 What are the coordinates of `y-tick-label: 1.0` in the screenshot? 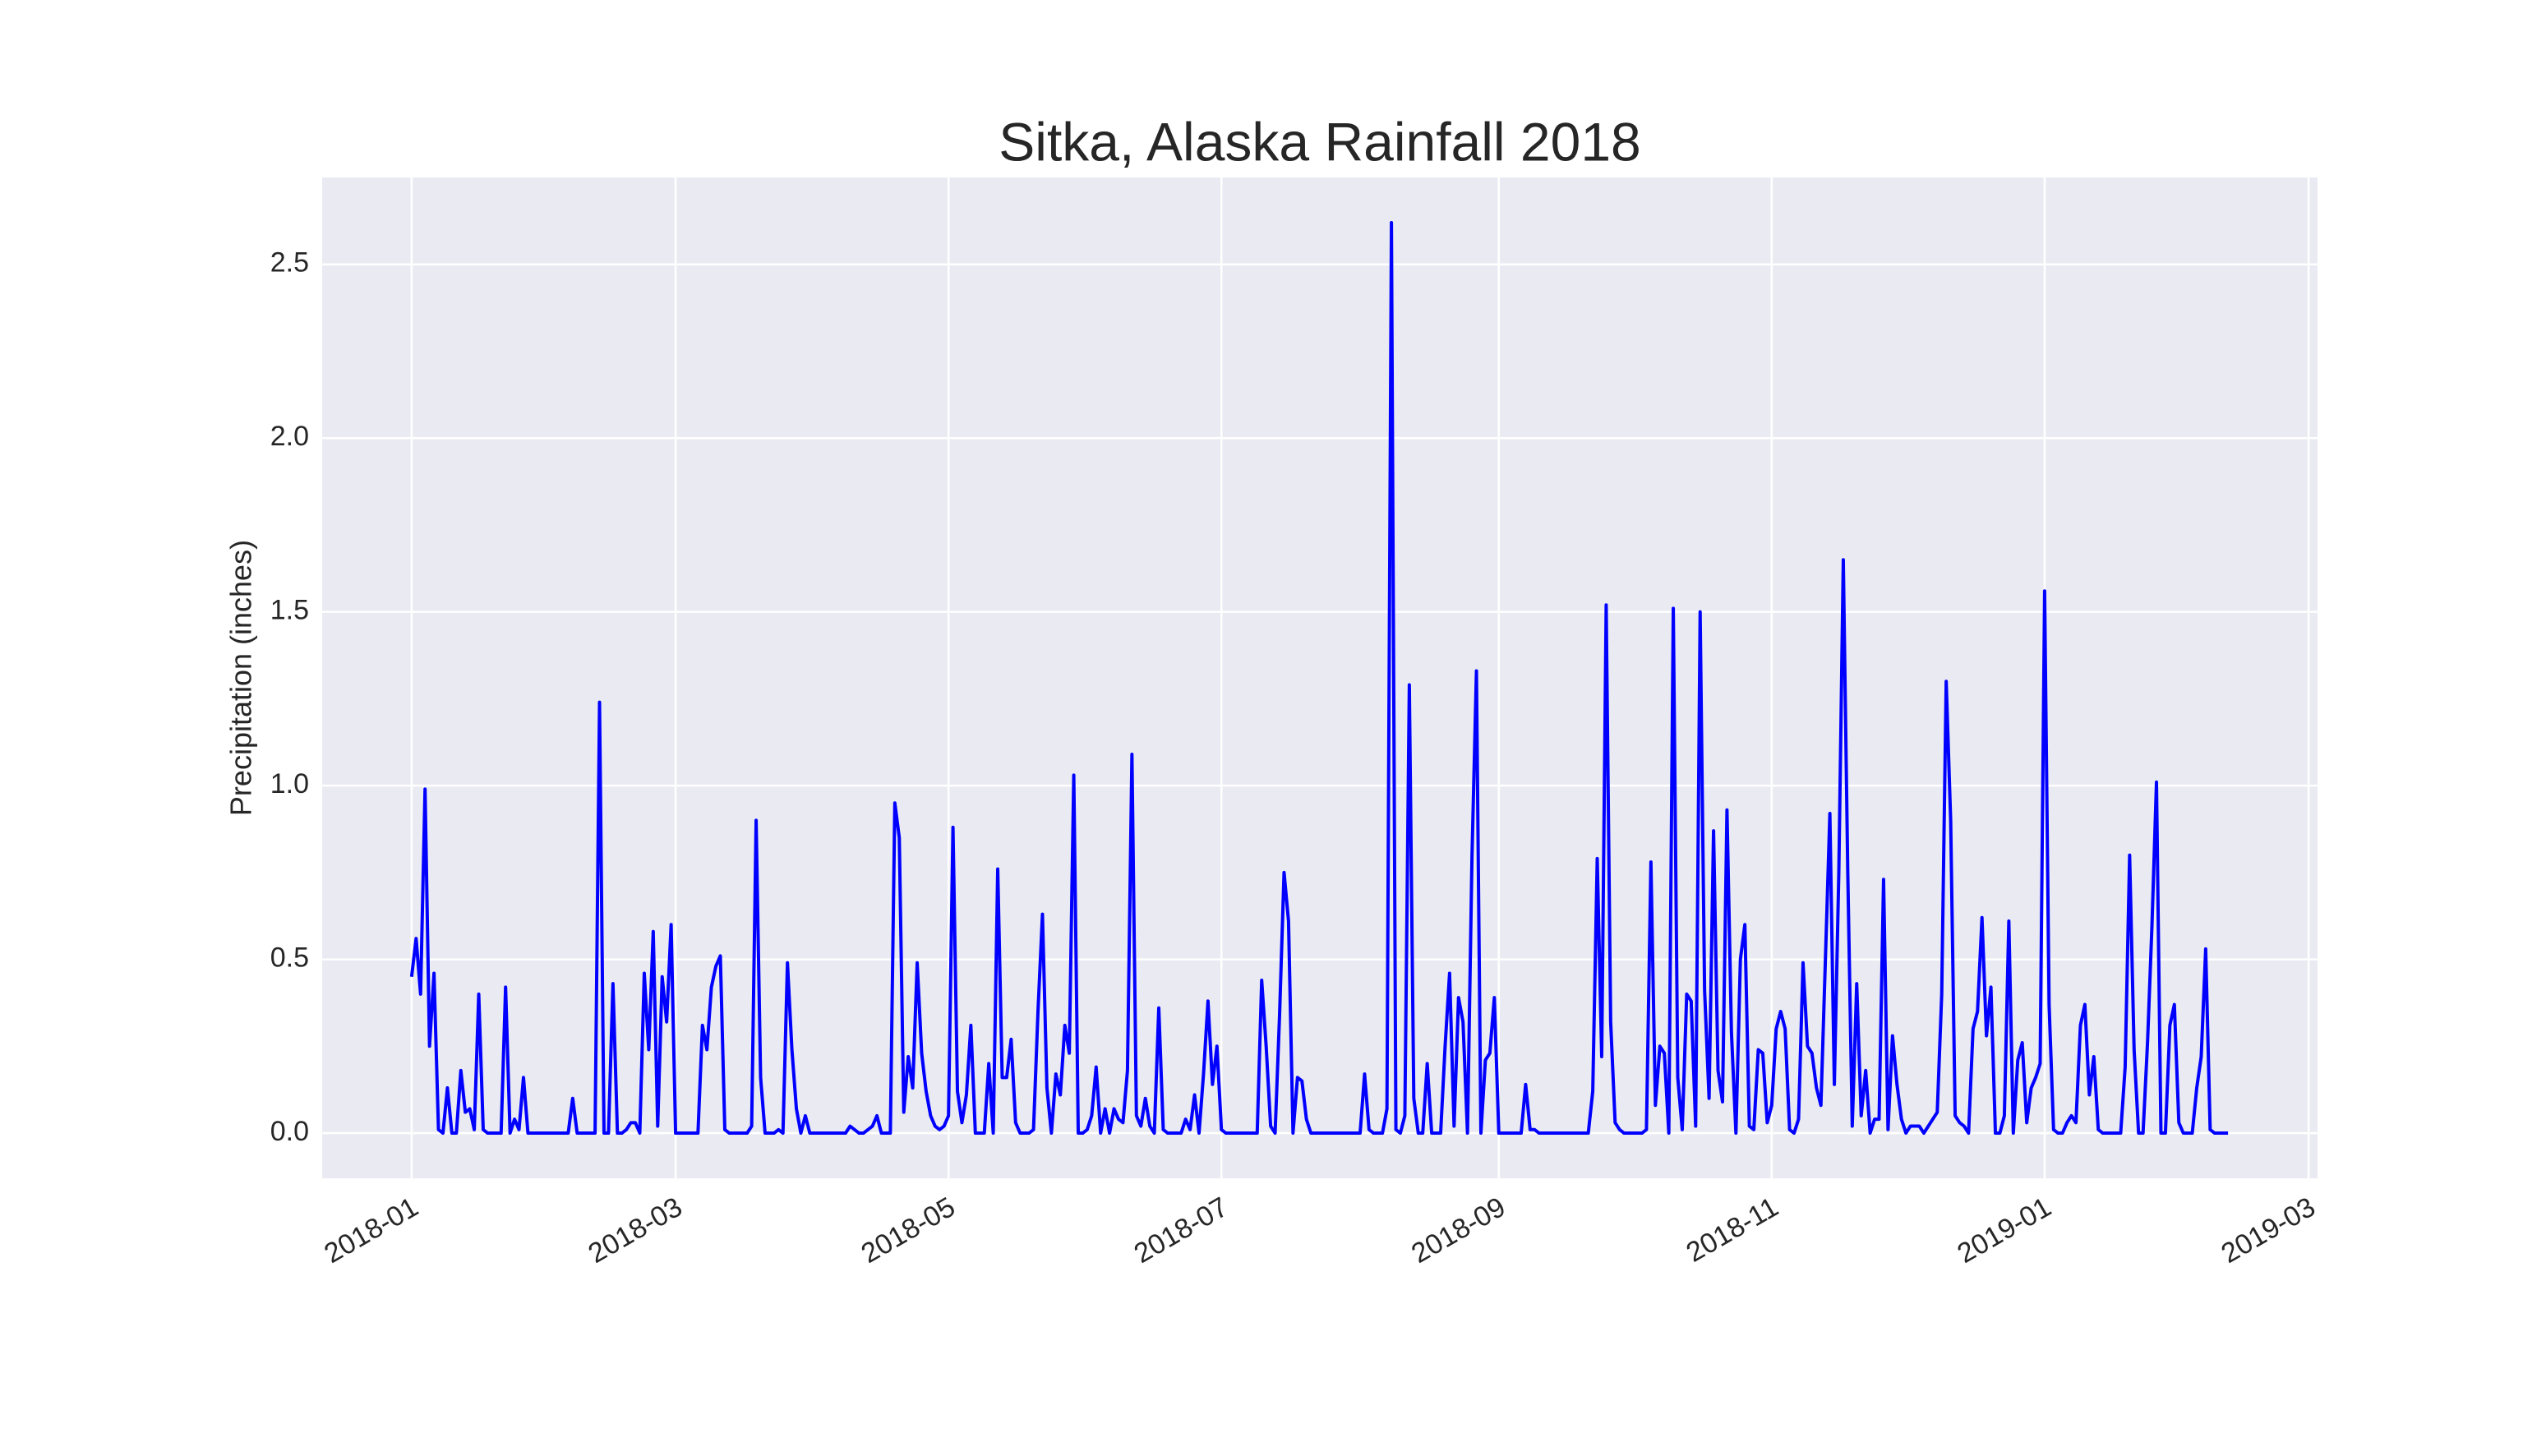 It's located at (289, 783).